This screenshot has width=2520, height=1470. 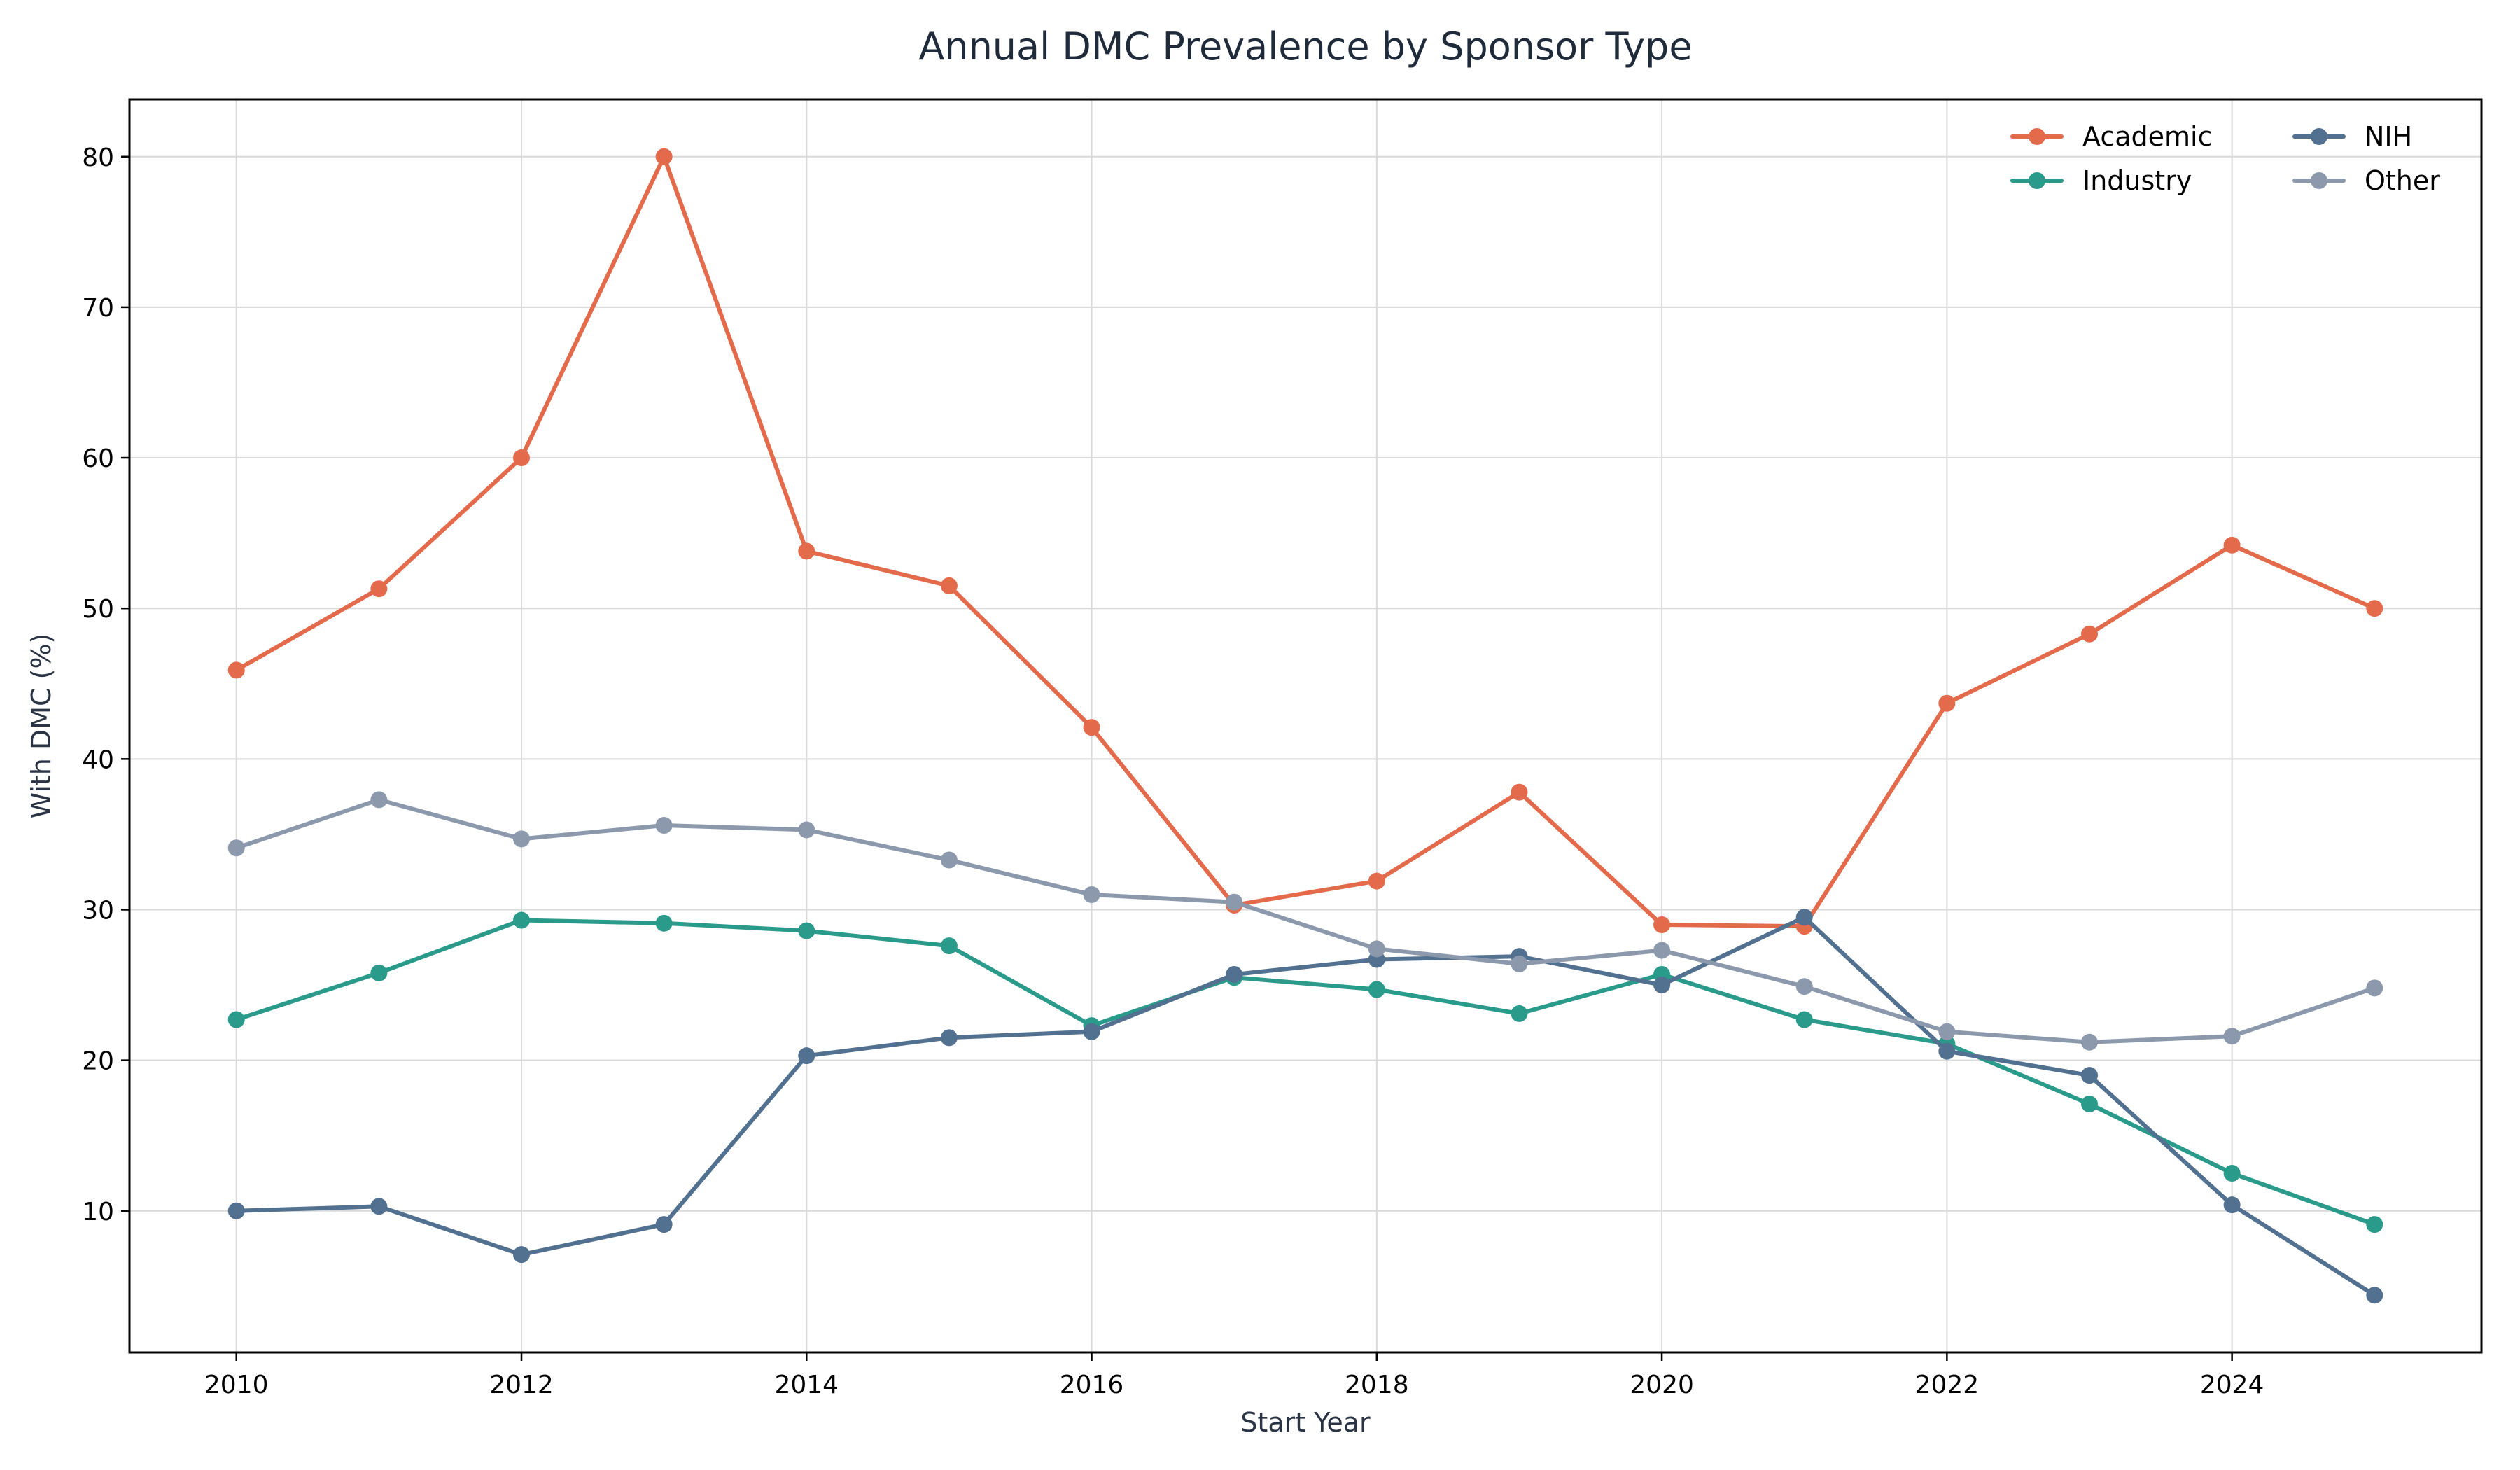 What do you see at coordinates (98, 158) in the screenshot?
I see `y-tick-label: 80` at bounding box center [98, 158].